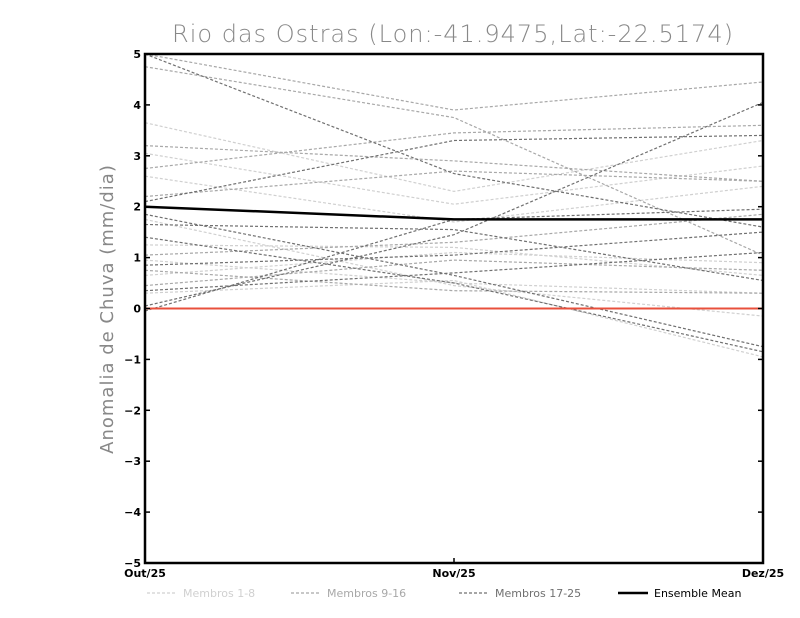  Describe the element at coordinates (137, 207) in the screenshot. I see `y-tick-label: 2` at that location.